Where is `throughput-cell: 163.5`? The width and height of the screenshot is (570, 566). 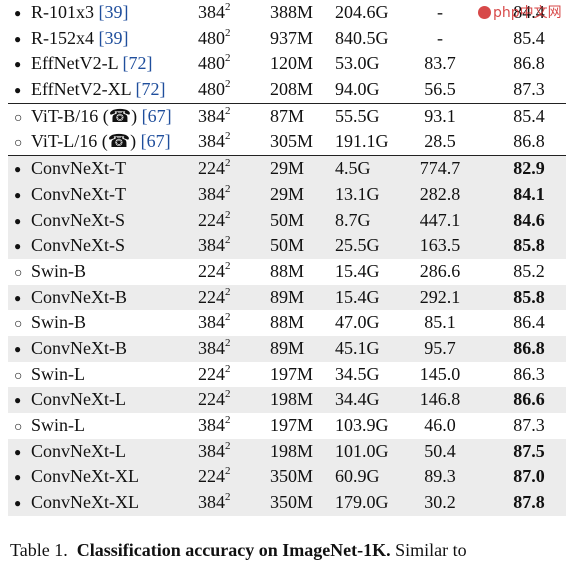 throughput-cell: 163.5 is located at coordinates (440, 245).